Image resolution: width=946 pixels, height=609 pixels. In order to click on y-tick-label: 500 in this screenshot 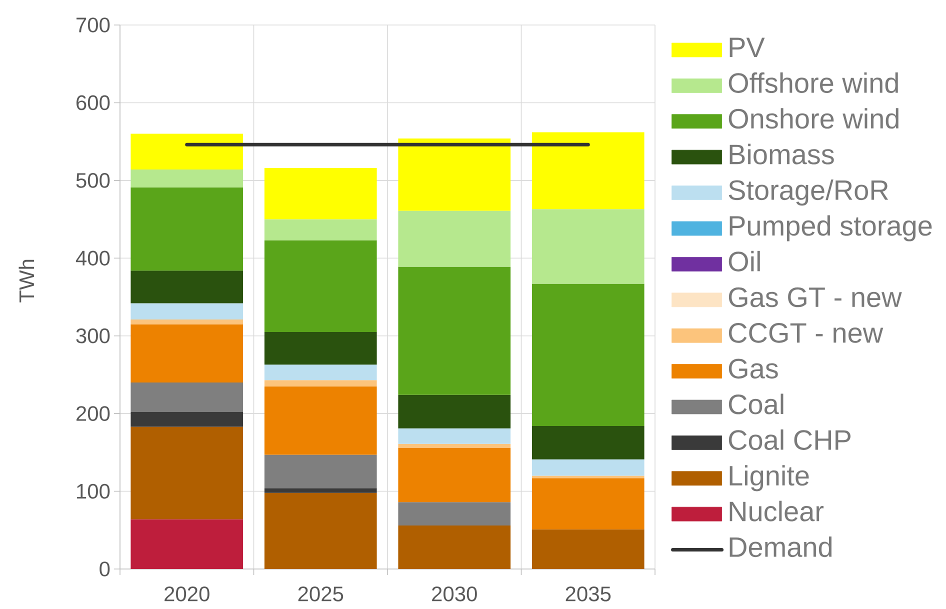, I will do `click(93, 180)`.